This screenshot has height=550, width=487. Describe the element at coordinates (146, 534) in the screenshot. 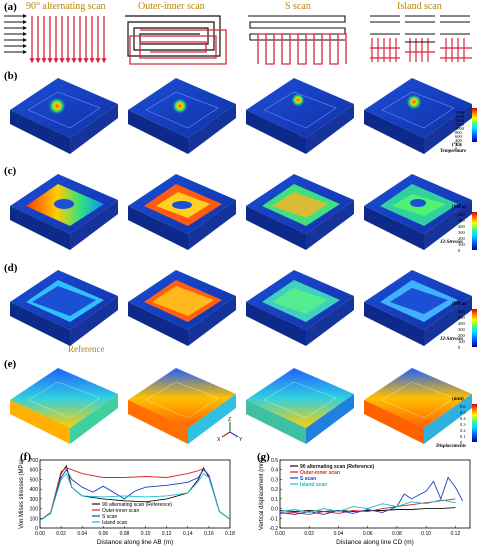

I see `x-tick-label-0-5: 0.10` at that location.